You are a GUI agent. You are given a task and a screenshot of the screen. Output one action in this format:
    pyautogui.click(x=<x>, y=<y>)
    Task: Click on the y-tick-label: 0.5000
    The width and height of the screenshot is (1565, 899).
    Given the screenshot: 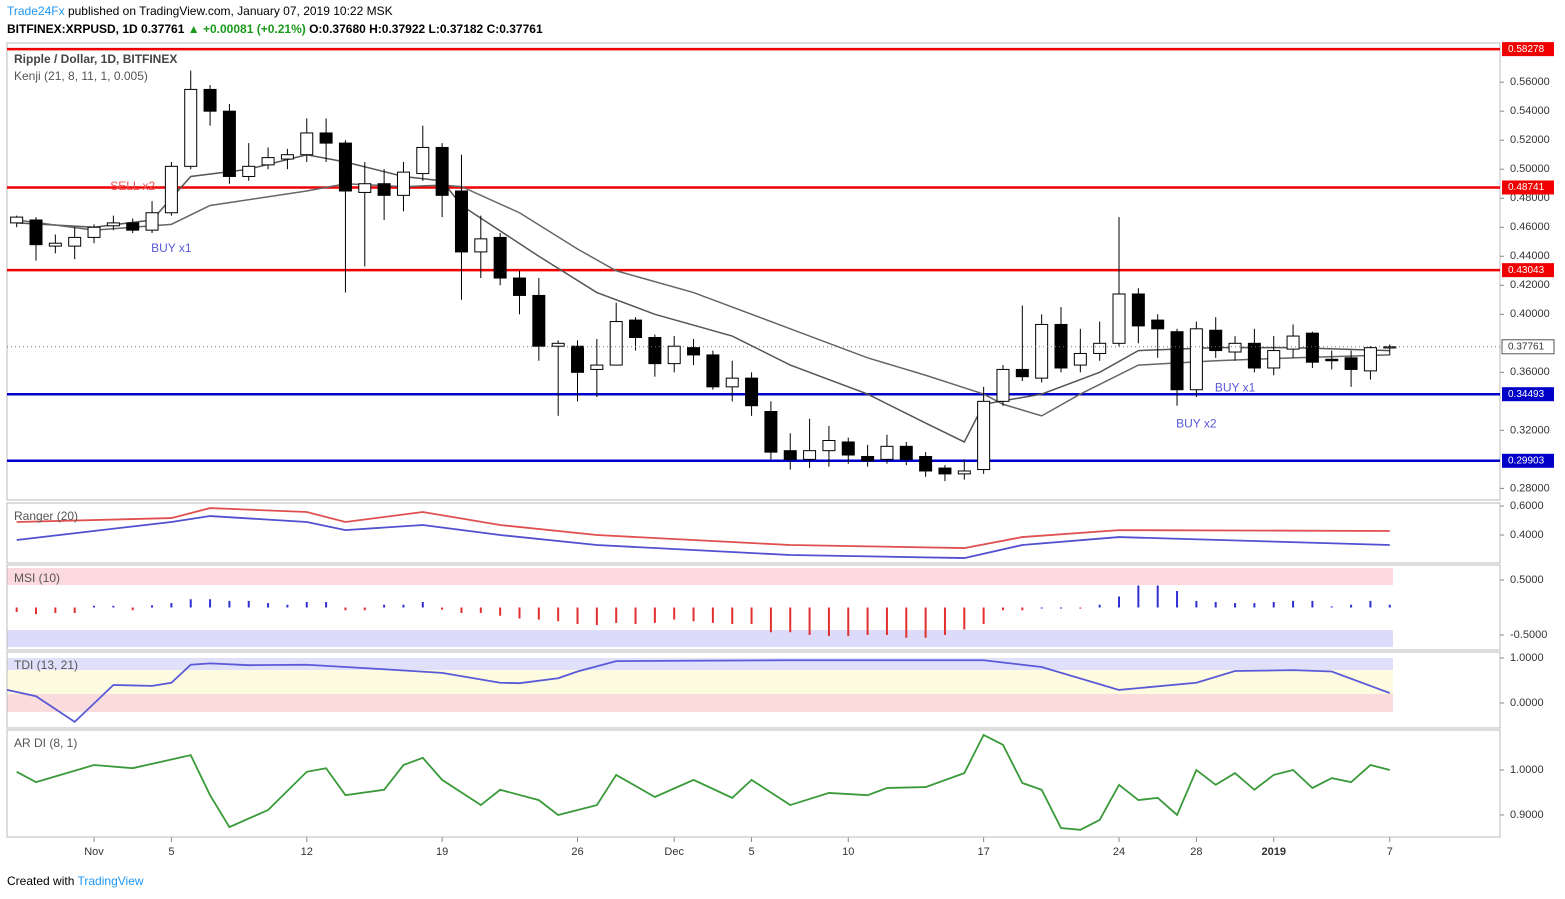 What is the action you would take?
    pyautogui.click(x=1527, y=580)
    